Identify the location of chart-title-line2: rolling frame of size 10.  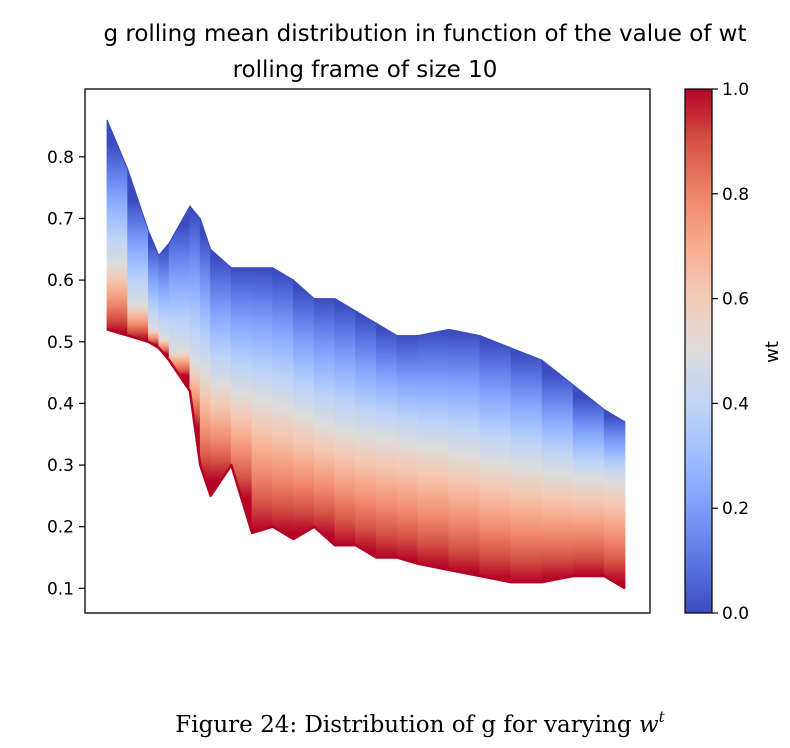
(365, 70).